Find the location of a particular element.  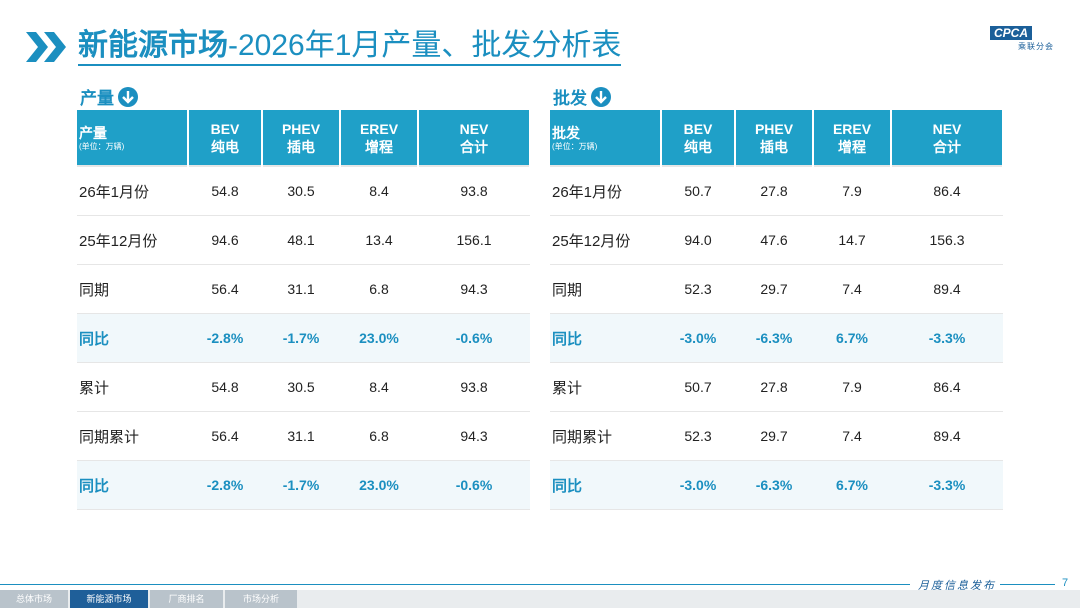

cell: -1.7% is located at coordinates (301, 338).